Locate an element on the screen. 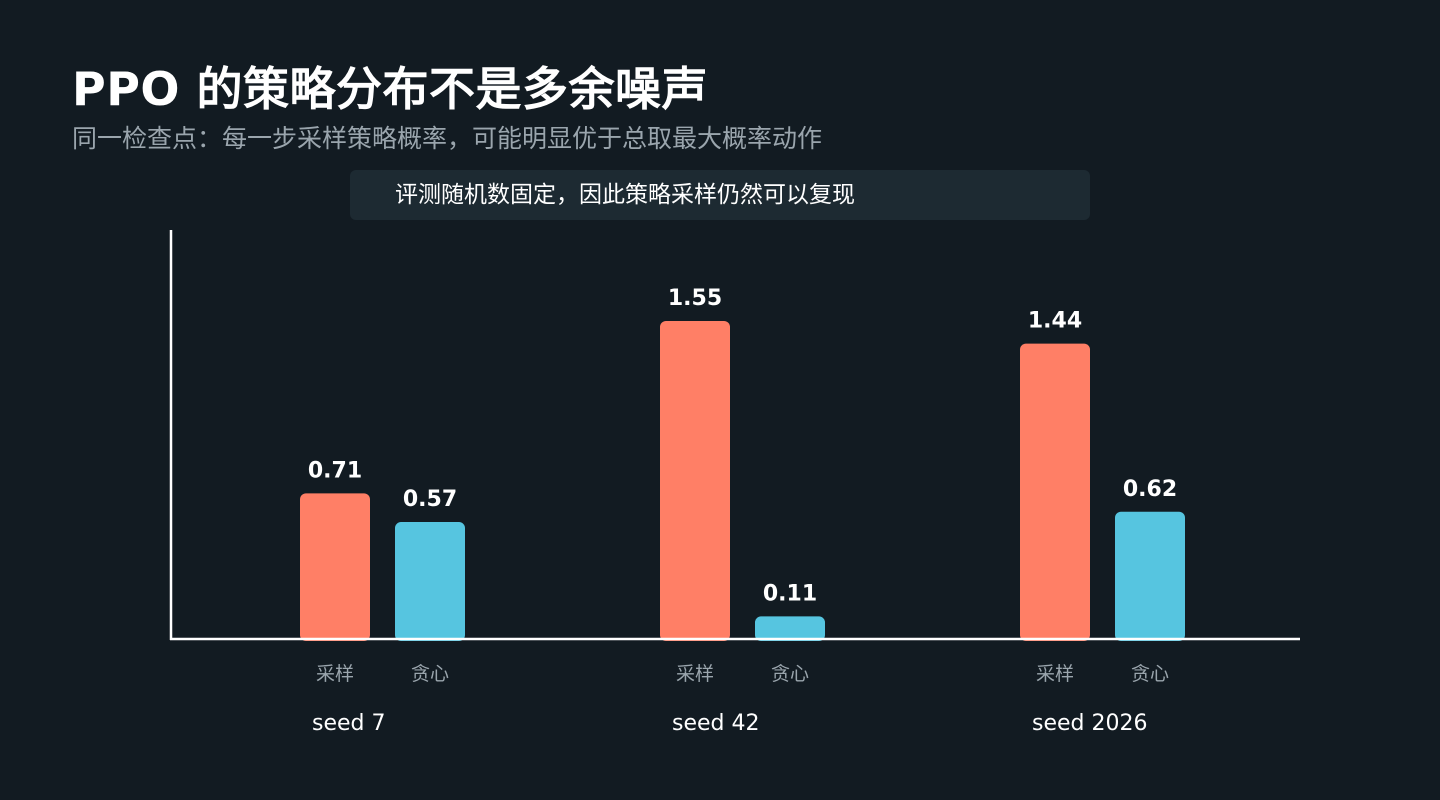 The width and height of the screenshot is (1440, 800). bar-sampling-seed-2026 is located at coordinates (1055, 492).